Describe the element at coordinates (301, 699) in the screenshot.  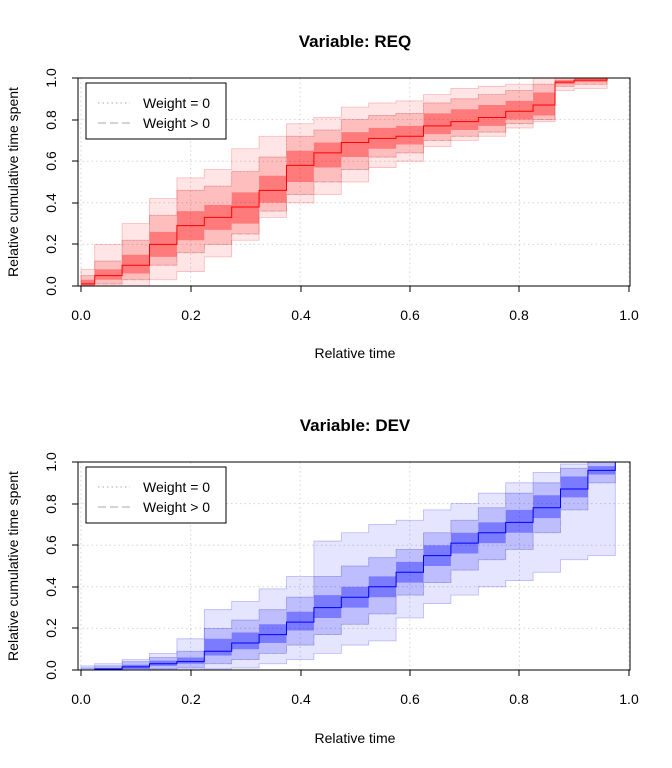
I see `dev-x-tick-2: 0.4` at that location.